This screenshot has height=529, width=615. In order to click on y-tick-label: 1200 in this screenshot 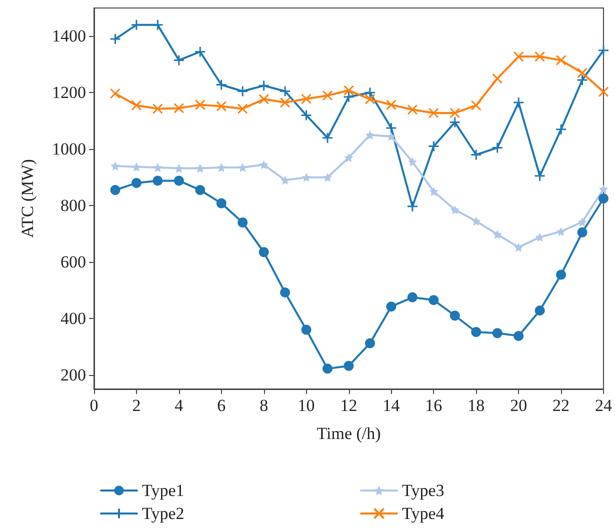, I will do `click(69, 92)`.